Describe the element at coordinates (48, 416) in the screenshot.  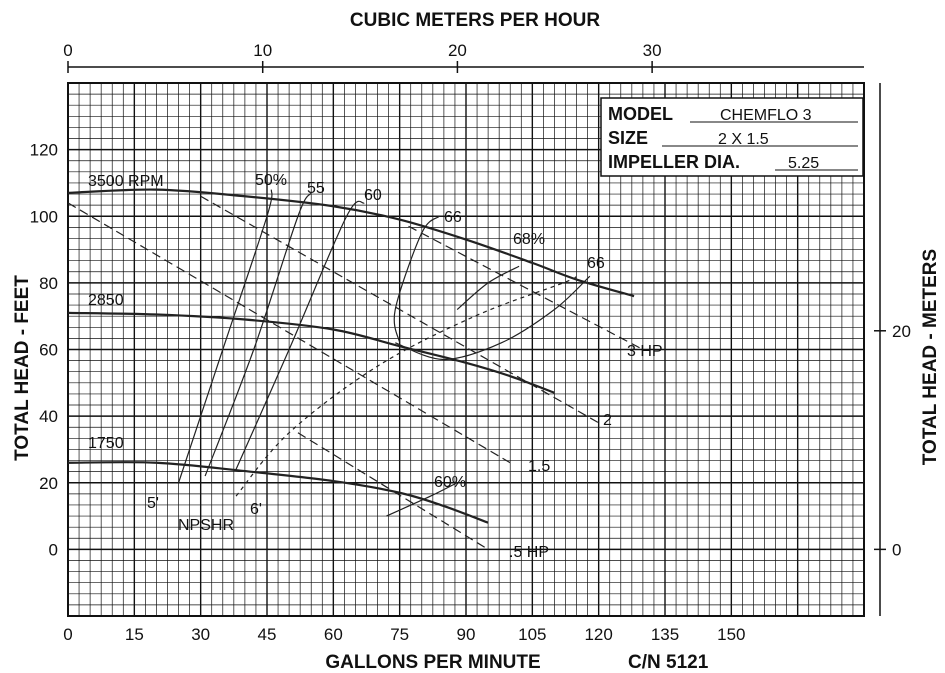
I see `y-tick-label: 40` at that location.